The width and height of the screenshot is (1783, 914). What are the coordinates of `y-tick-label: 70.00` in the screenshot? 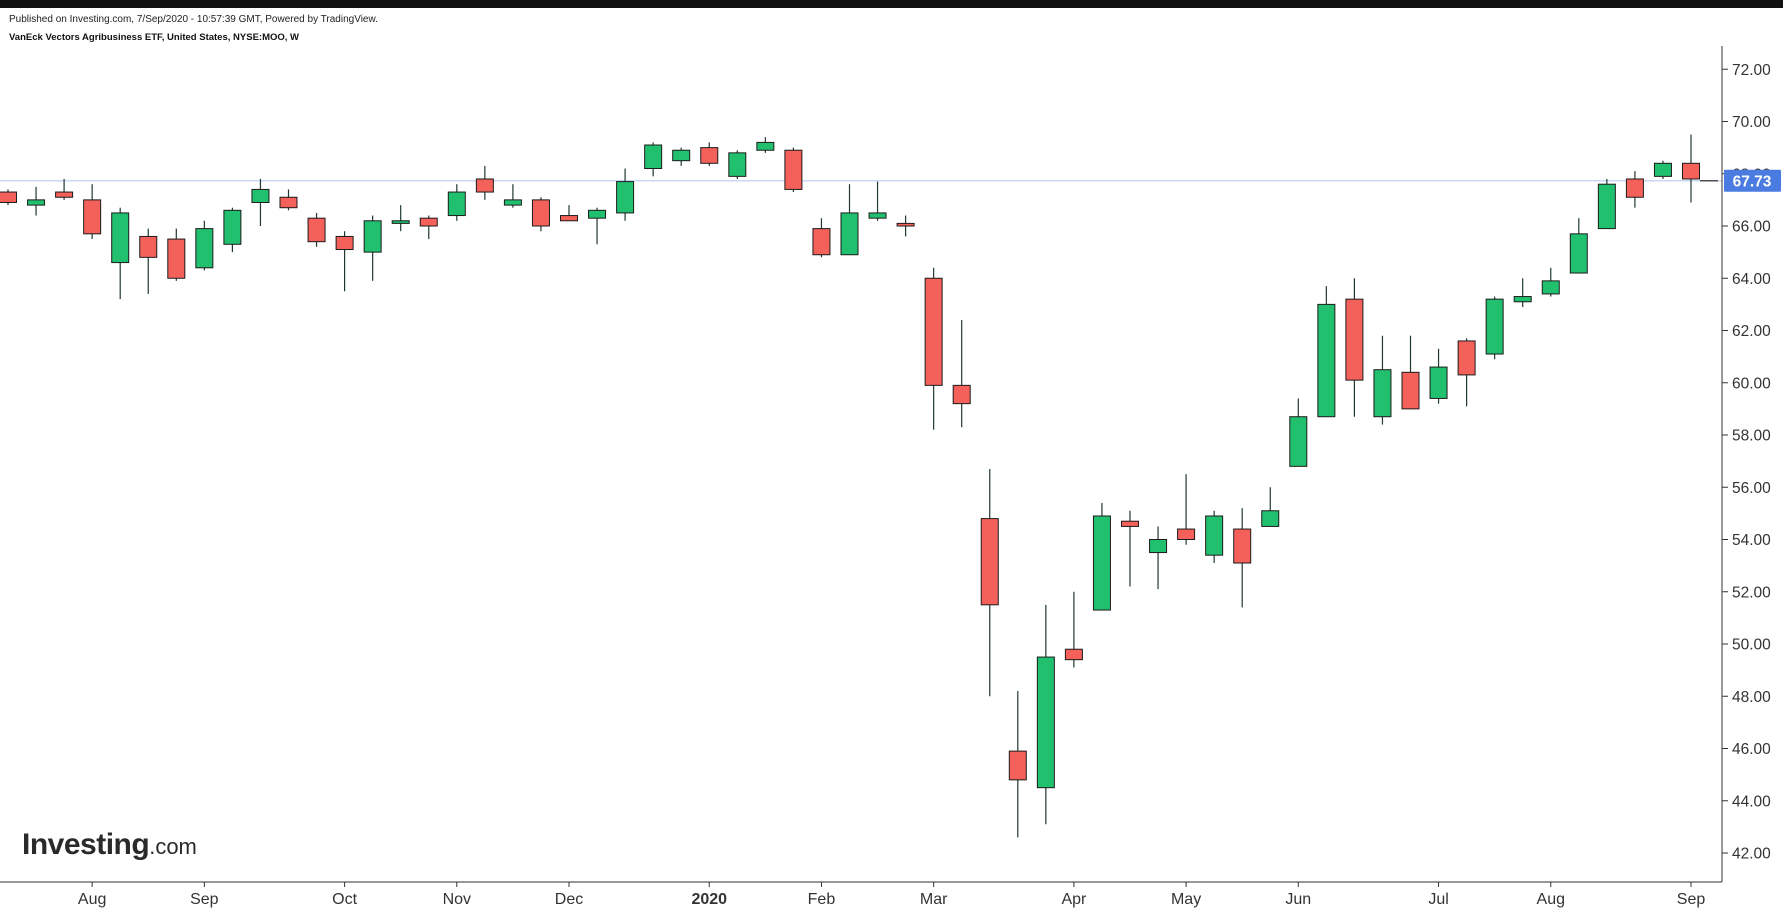 It's located at (1751, 122).